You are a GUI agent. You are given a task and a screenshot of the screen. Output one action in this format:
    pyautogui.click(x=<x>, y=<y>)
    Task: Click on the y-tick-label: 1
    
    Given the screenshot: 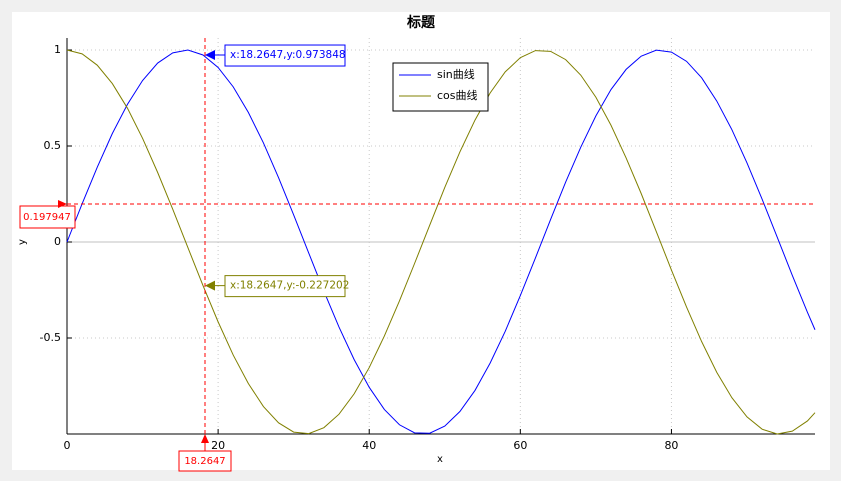 What is the action you would take?
    pyautogui.click(x=57, y=49)
    